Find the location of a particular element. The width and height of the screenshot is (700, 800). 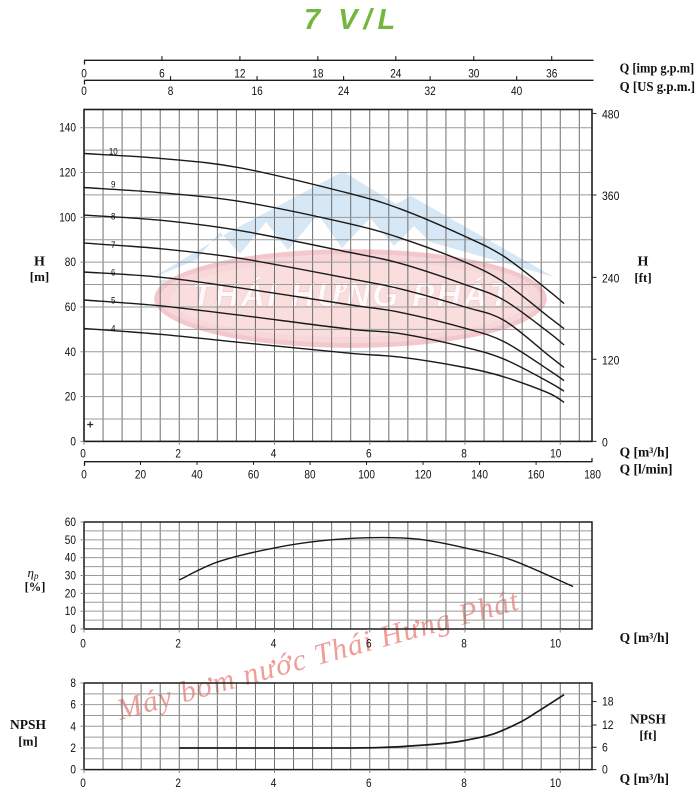

svg-text: 160 is located at coordinates (536, 475).